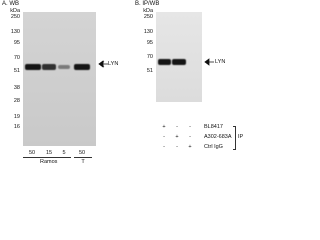  Describe the element at coordinates (213, 127) in the screenshot. I see `row-label: BL8417` at that location.